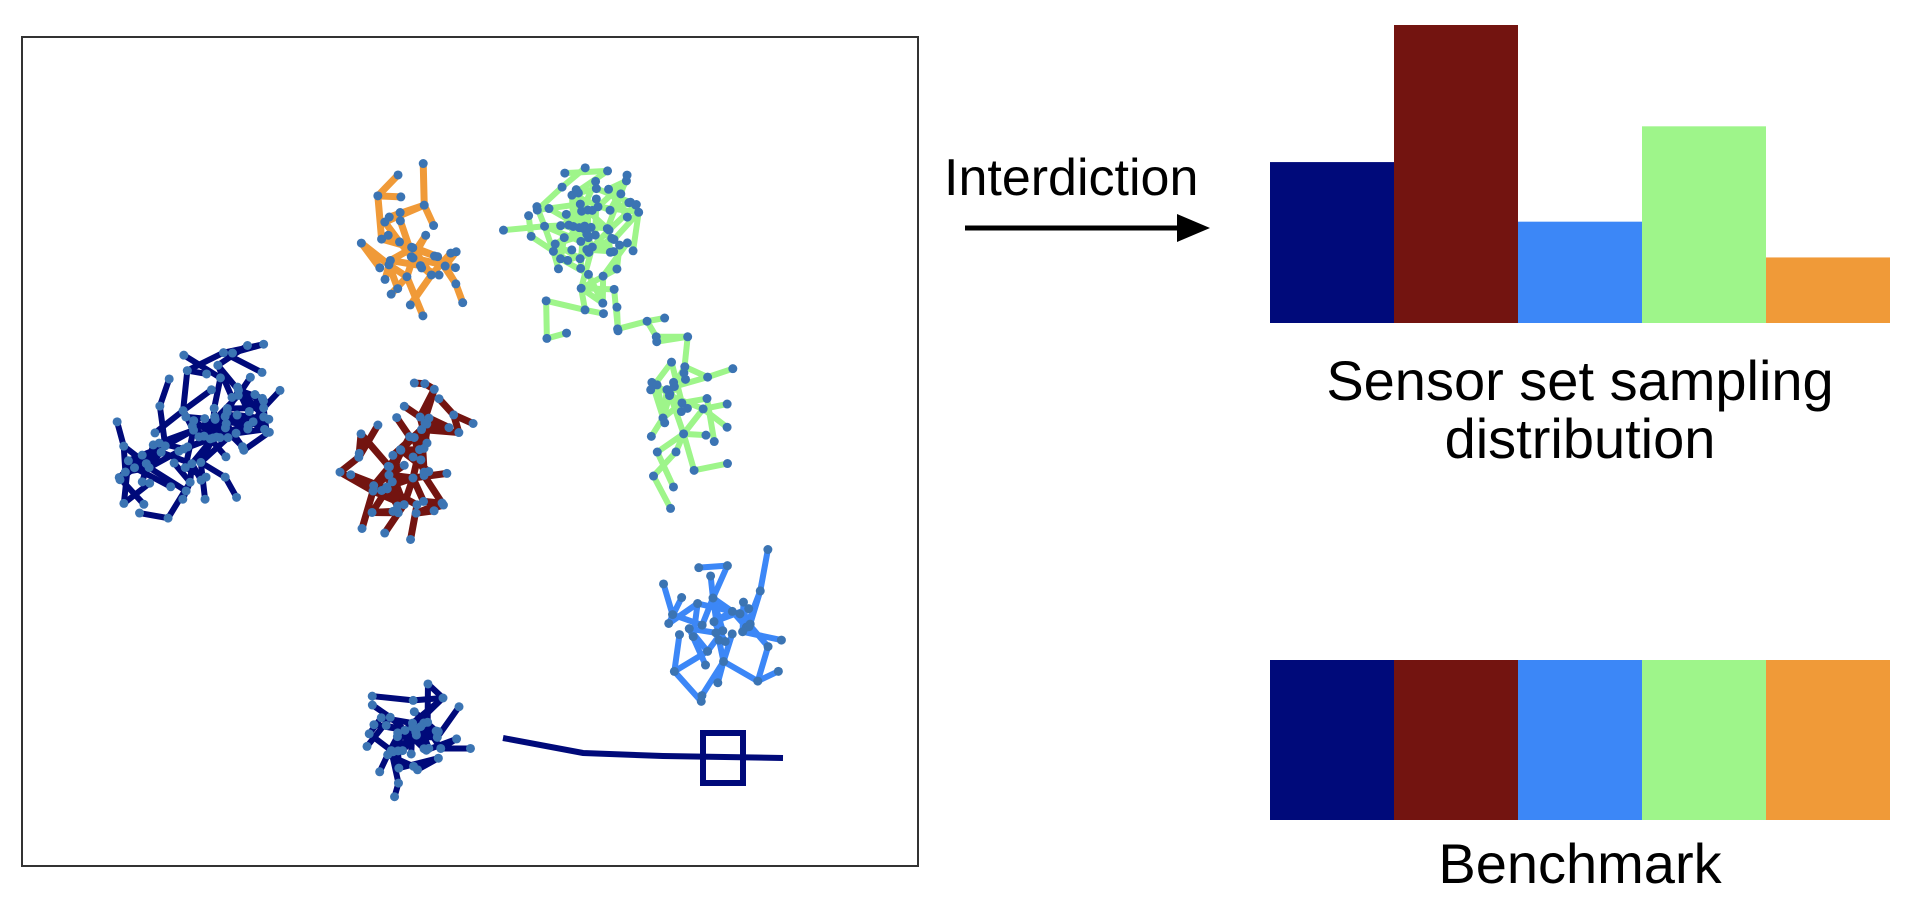  What do you see at coordinates (1456, 174) in the screenshot?
I see `sampling-bar-maroon` at bounding box center [1456, 174].